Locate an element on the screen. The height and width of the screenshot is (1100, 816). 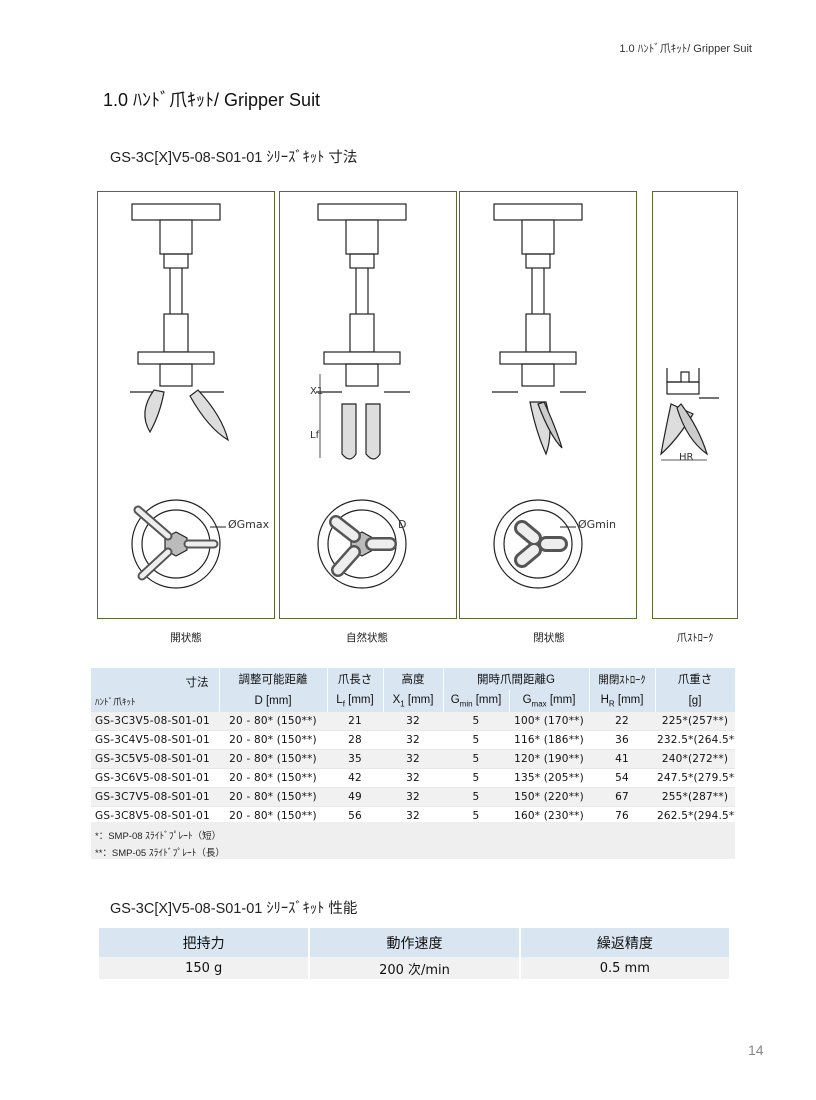
cell-weight: 255*(287**) is located at coordinates (695, 797).